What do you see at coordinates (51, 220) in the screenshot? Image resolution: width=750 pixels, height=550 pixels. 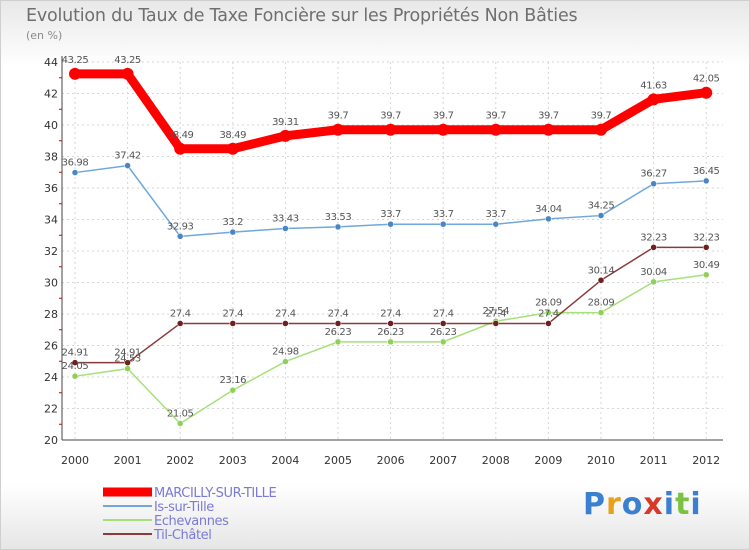 I see `y-tick-label: 34` at bounding box center [51, 220].